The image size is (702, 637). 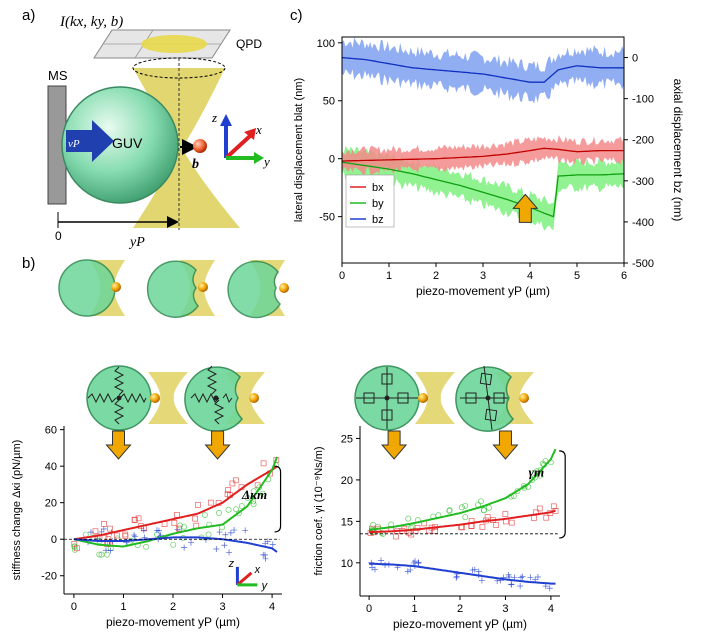 I want to click on series-line-x, so click(x=175, y=503).